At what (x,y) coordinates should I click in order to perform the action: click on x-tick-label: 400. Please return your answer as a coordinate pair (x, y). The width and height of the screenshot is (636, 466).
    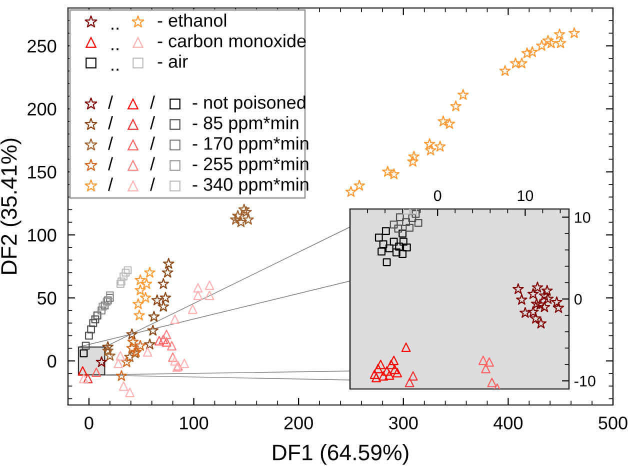
    Looking at the image, I should click on (508, 423).